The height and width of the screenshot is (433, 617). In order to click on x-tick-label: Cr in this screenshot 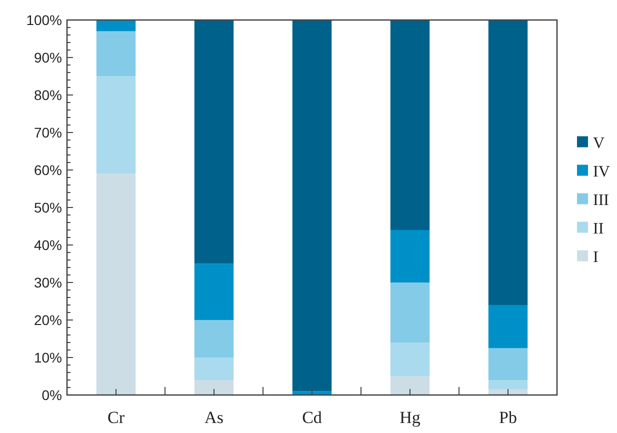, I will do `click(116, 417)`.